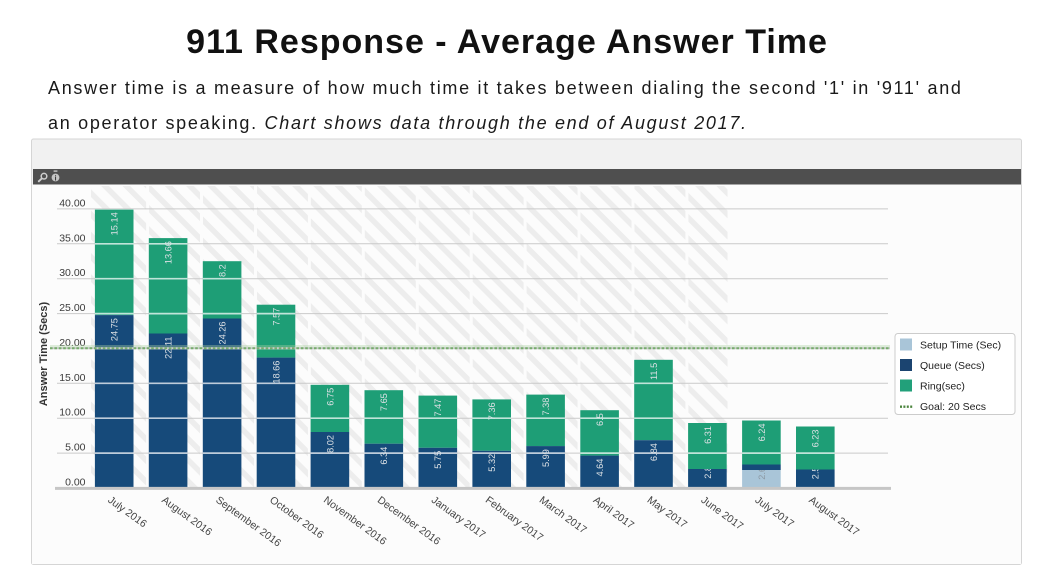  What do you see at coordinates (816, 439) in the screenshot?
I see `svg-text: 6.23` at bounding box center [816, 439].